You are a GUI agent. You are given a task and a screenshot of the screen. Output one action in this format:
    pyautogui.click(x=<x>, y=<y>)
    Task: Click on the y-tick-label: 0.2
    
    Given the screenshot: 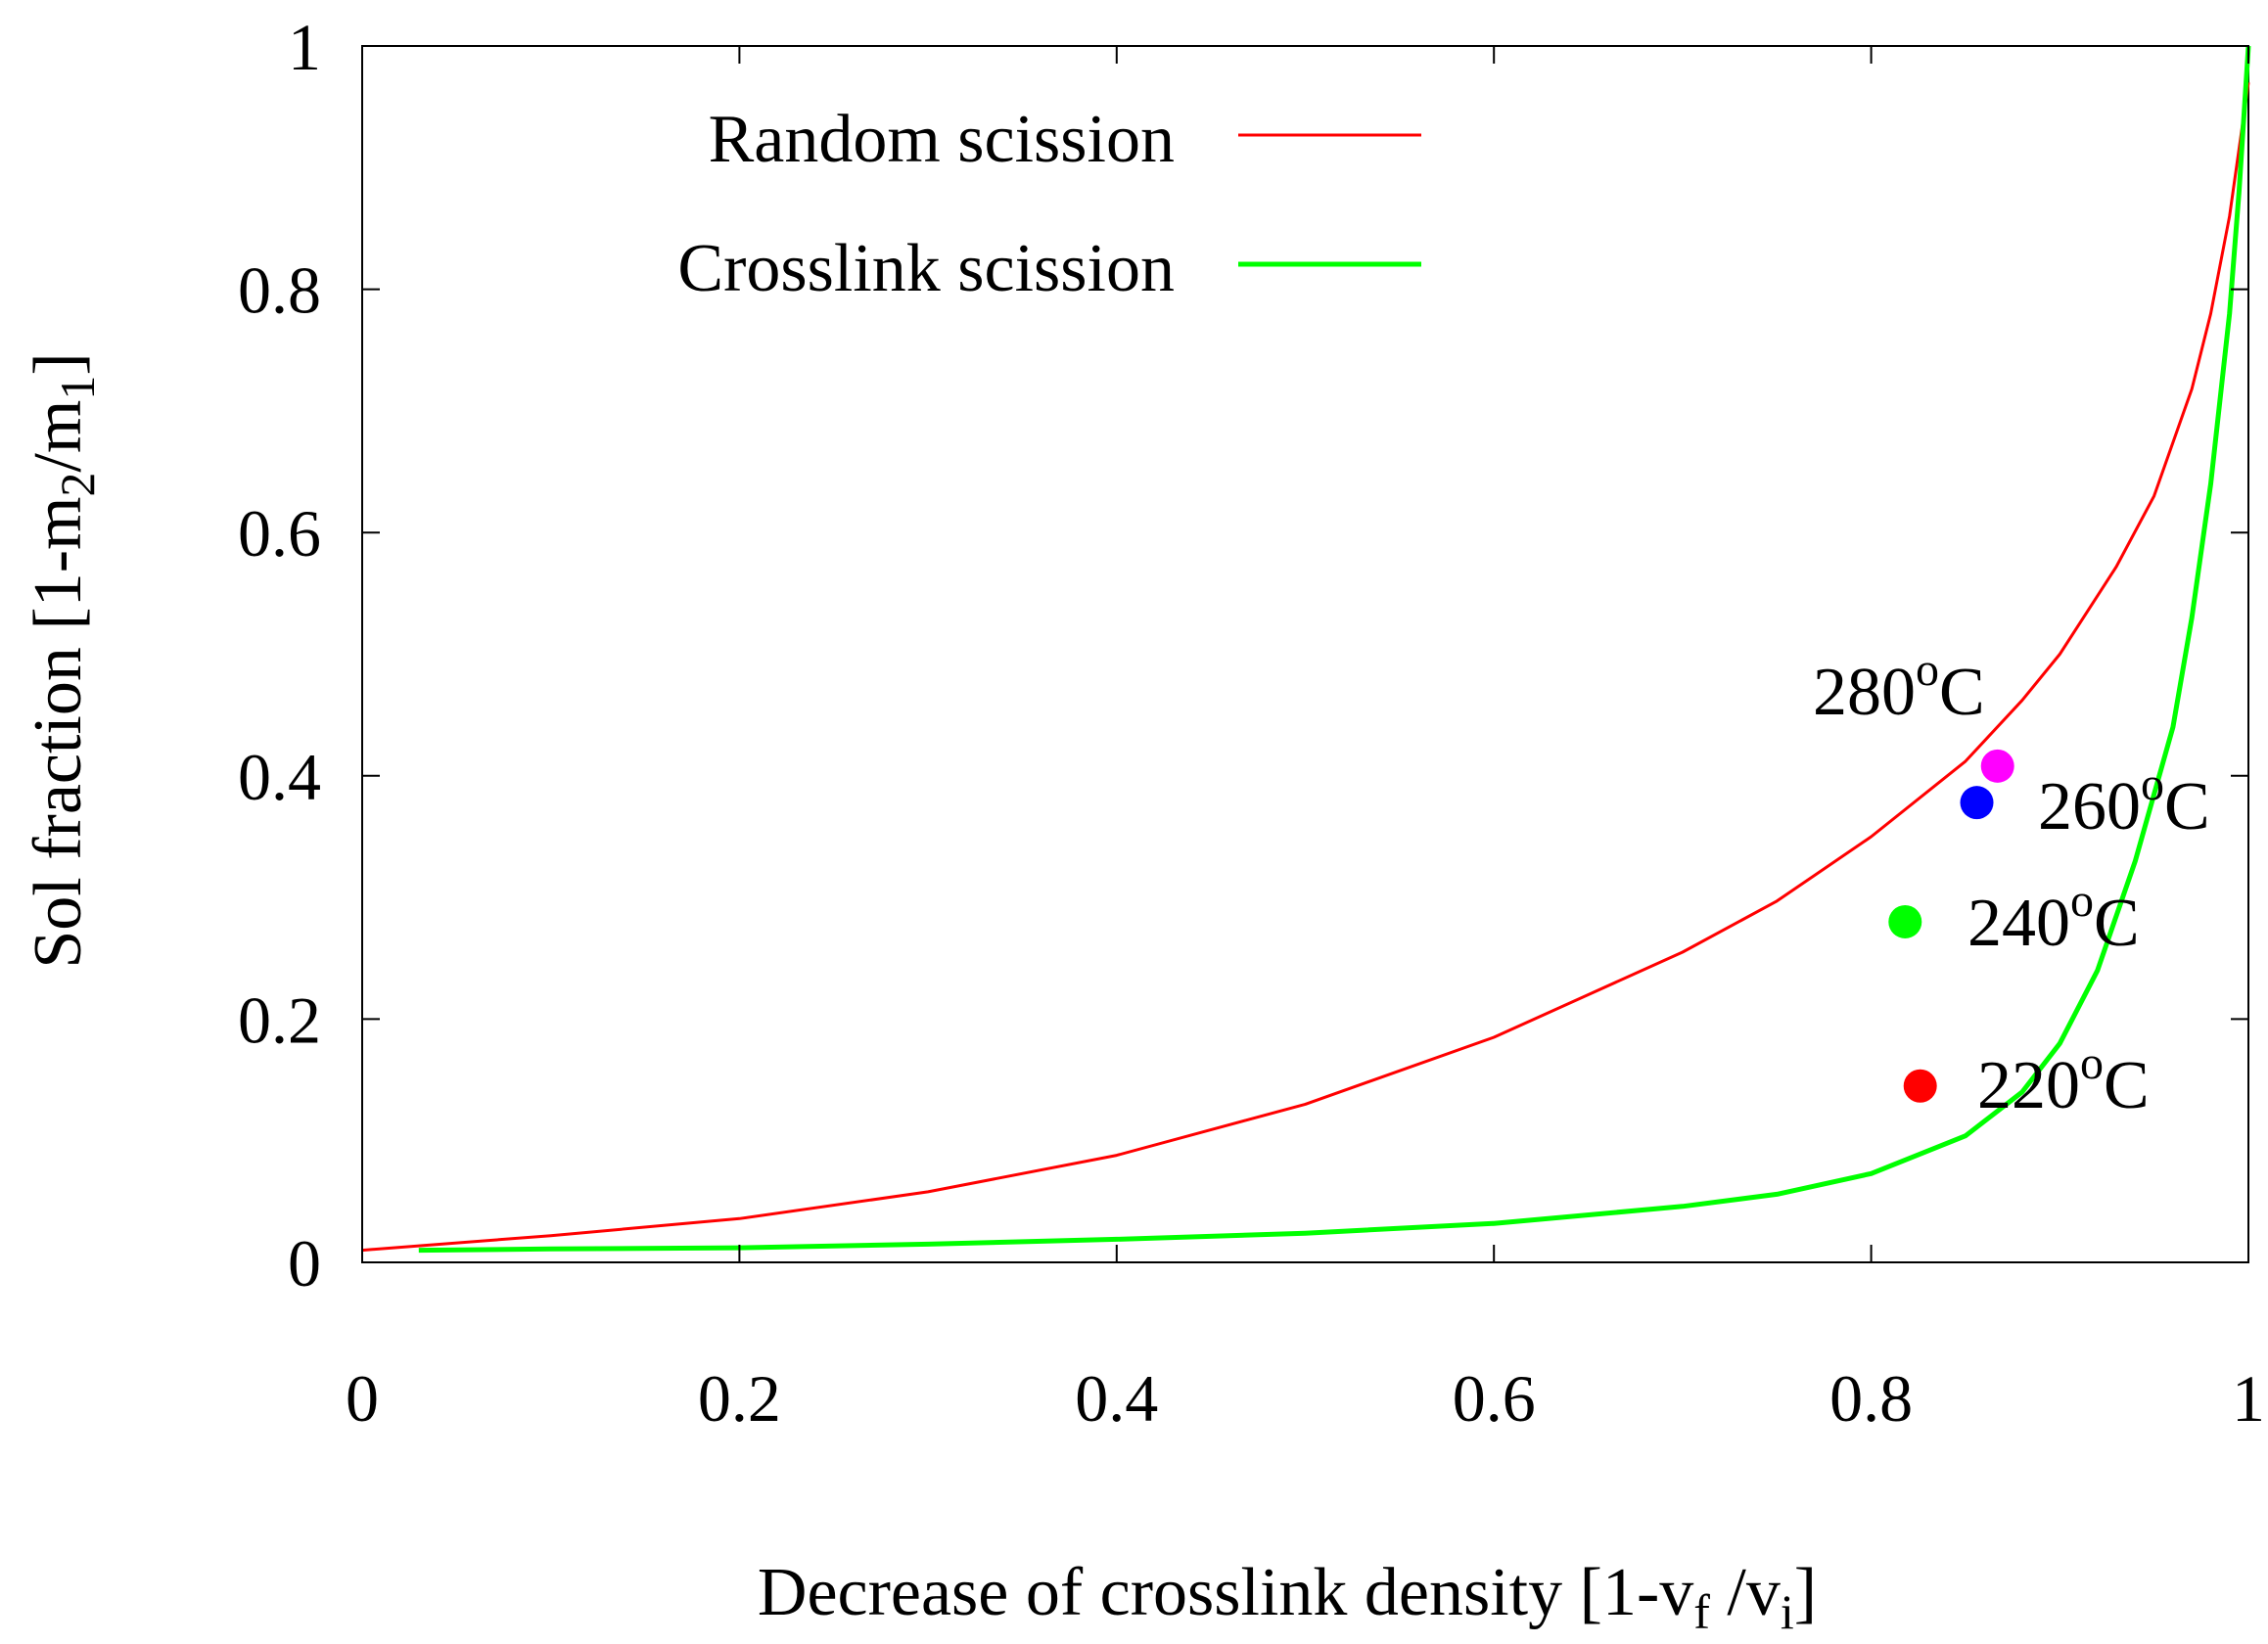 What is the action you would take?
    pyautogui.click(x=280, y=1019)
    